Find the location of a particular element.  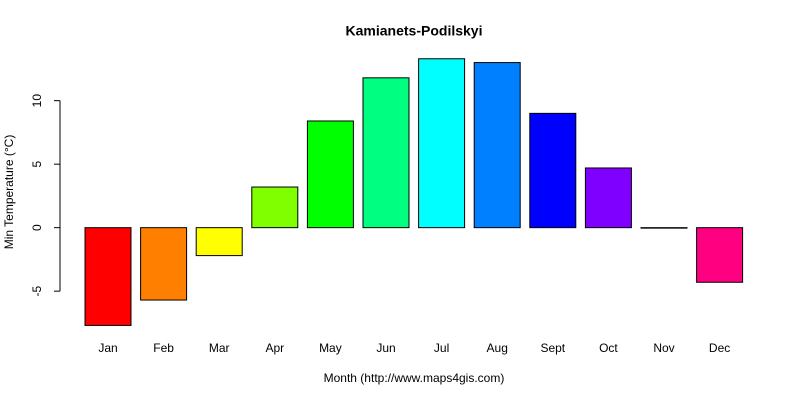

chart-title: Kamianets-Podilskyi is located at coordinates (414, 31).